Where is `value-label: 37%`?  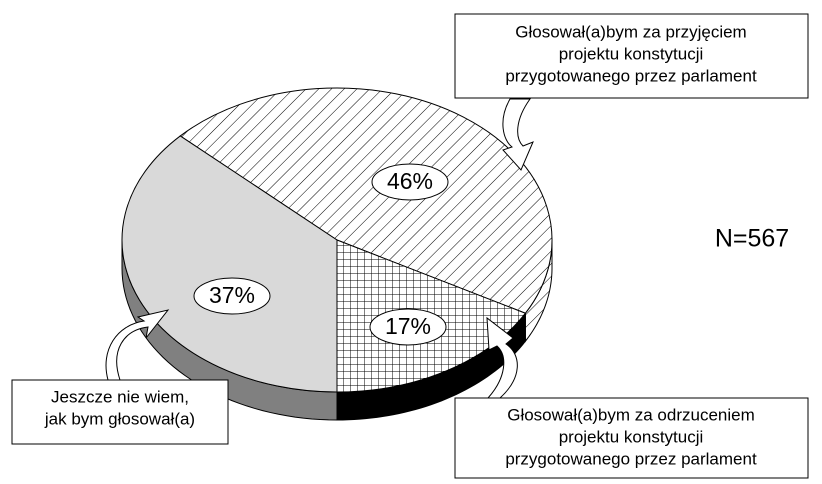
value-label: 37% is located at coordinates (232, 295).